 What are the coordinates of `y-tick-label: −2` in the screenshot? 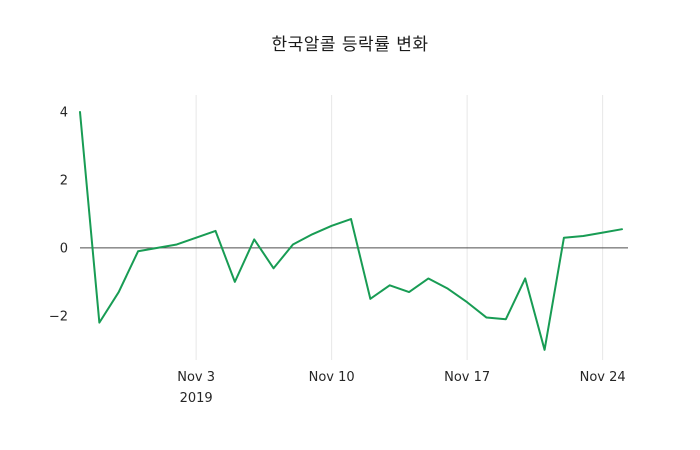 It's located at (58, 316).